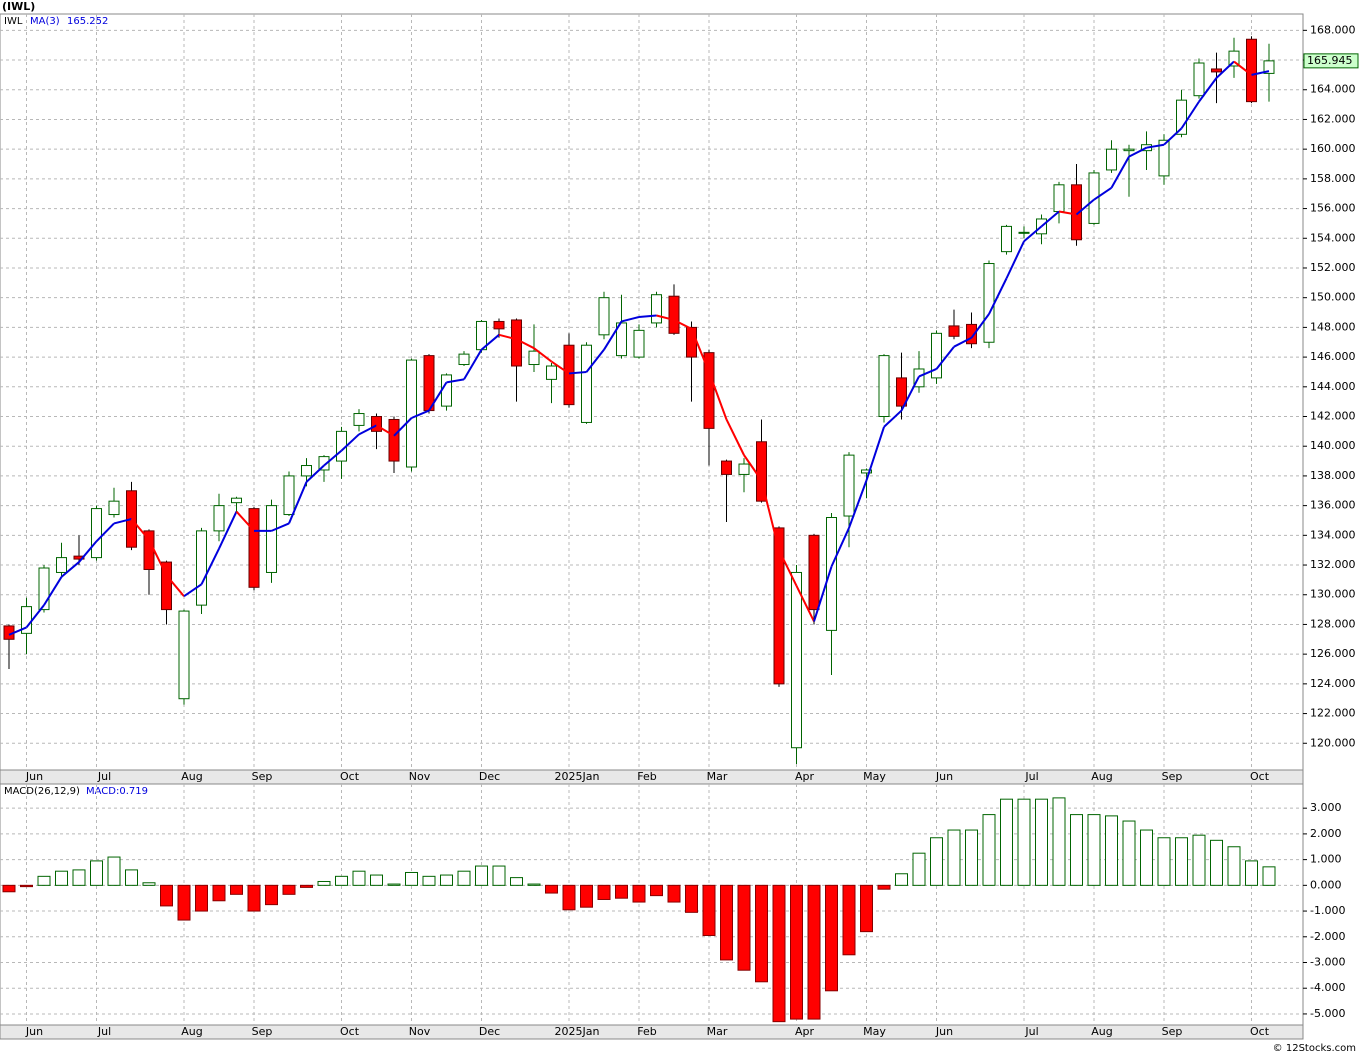 The width and height of the screenshot is (1360, 1056). I want to click on x-tick-label: Nov, so click(420, 776).